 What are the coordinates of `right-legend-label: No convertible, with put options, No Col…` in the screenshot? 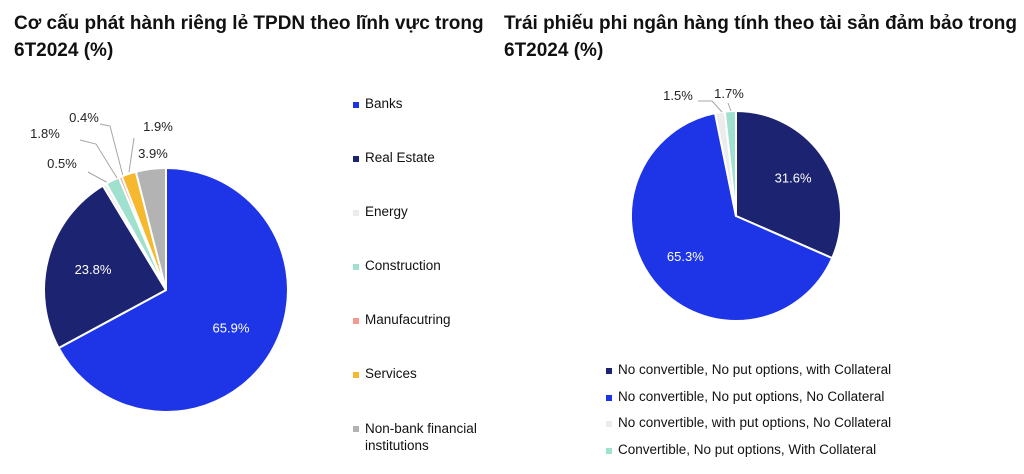 It's located at (755, 422).